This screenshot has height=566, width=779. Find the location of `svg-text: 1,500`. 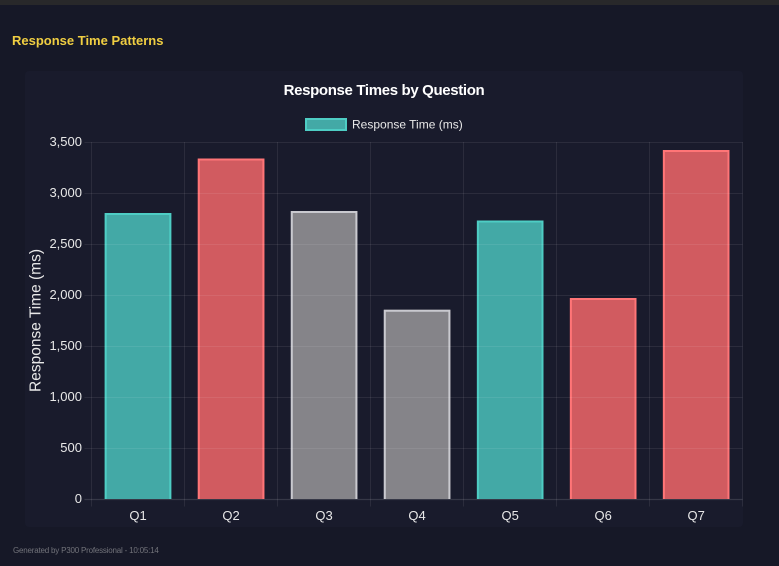

svg-text: 1,500 is located at coordinates (65, 345).